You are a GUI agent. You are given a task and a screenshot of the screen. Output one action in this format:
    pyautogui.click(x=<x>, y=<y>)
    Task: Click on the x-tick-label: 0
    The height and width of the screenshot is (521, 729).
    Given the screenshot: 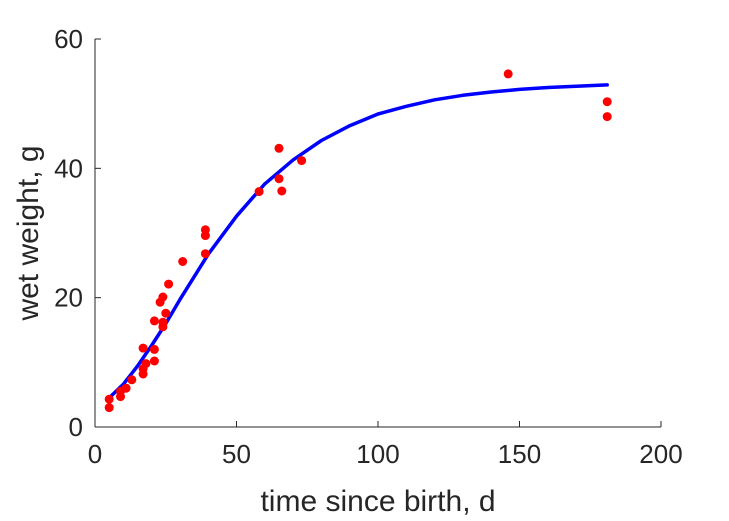 What is the action you would take?
    pyautogui.click(x=95, y=454)
    